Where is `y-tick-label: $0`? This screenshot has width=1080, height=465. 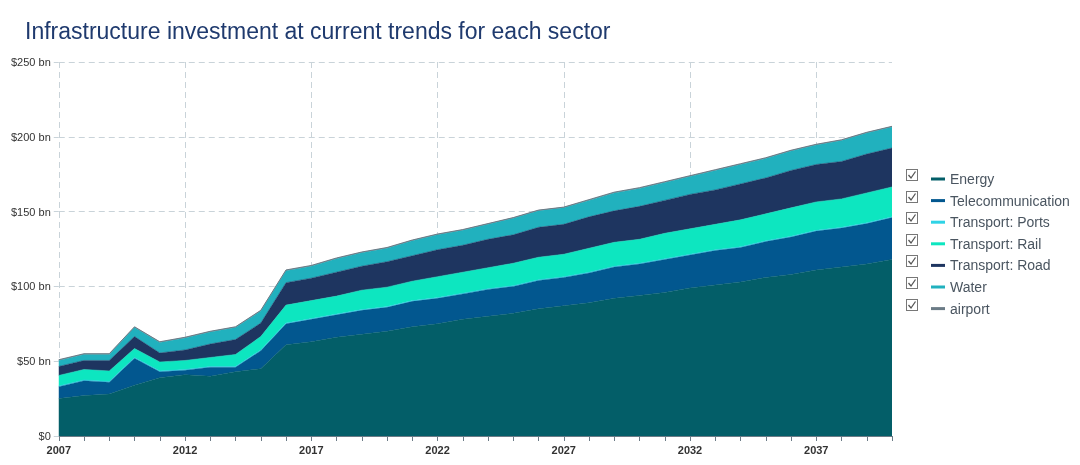 y-tick-label: $0 is located at coordinates (44, 436).